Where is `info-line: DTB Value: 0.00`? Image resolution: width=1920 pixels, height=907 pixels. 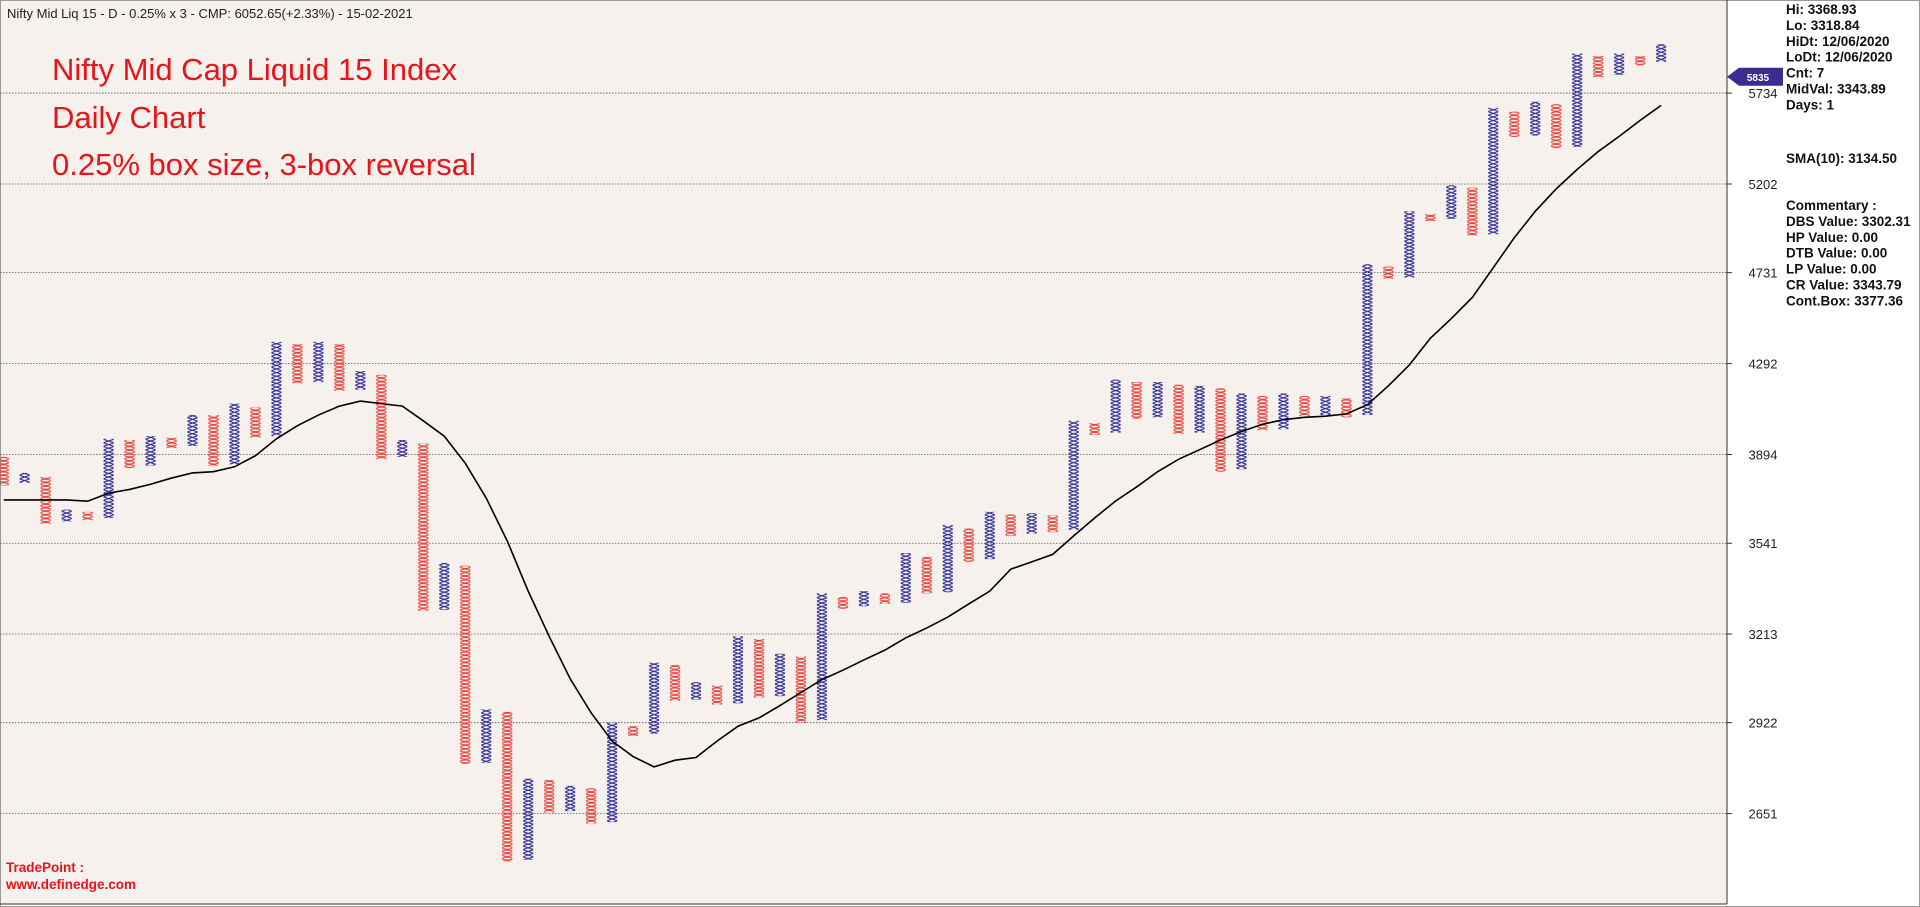
info-line: DTB Value: 0.00 is located at coordinates (1836, 253).